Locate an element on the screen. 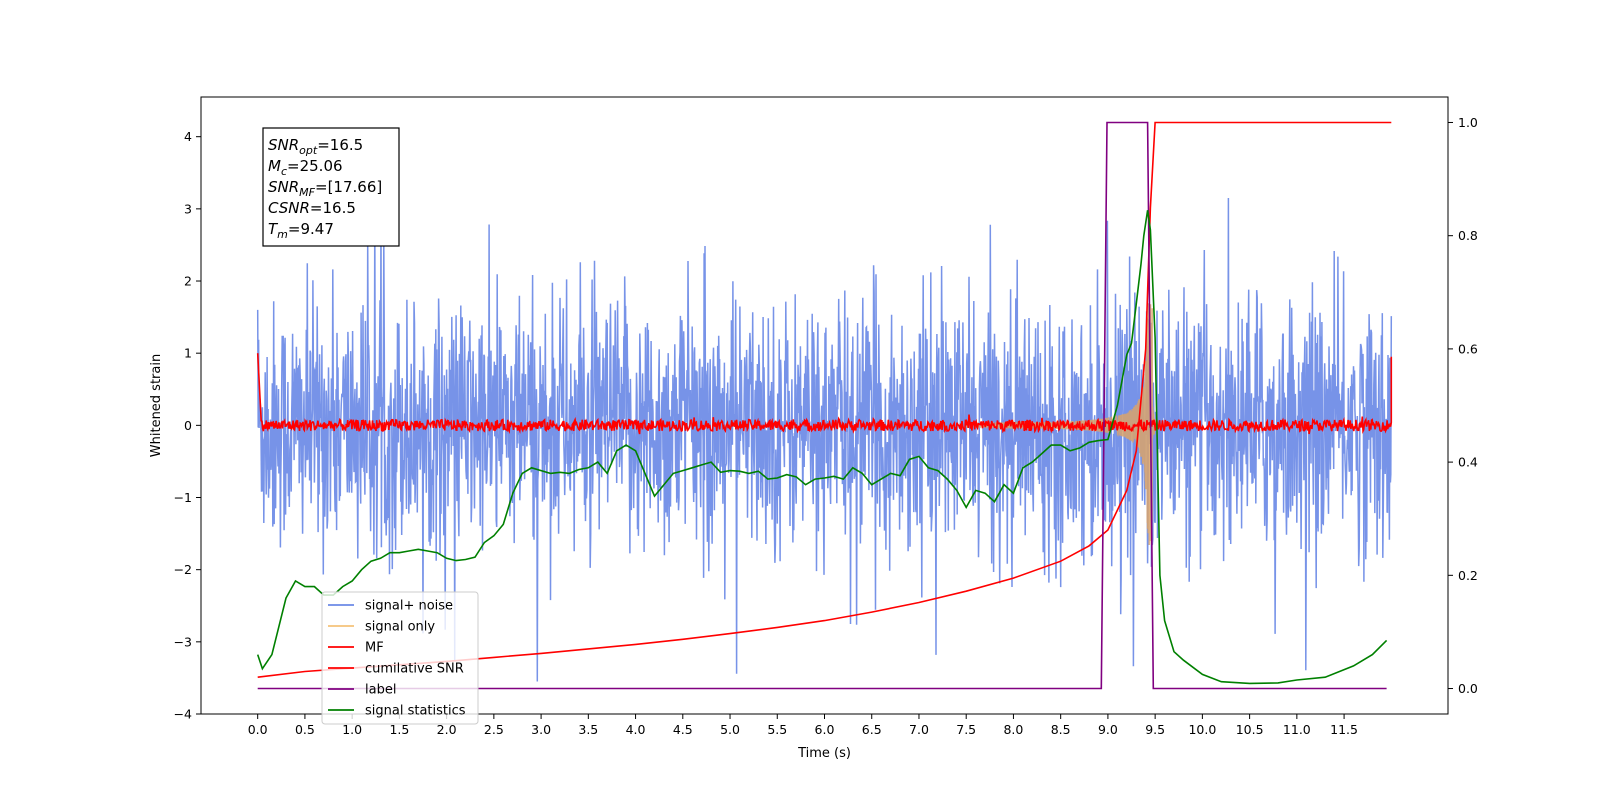 The image size is (1600, 800). x-tick-label: 3.5 is located at coordinates (588, 729).